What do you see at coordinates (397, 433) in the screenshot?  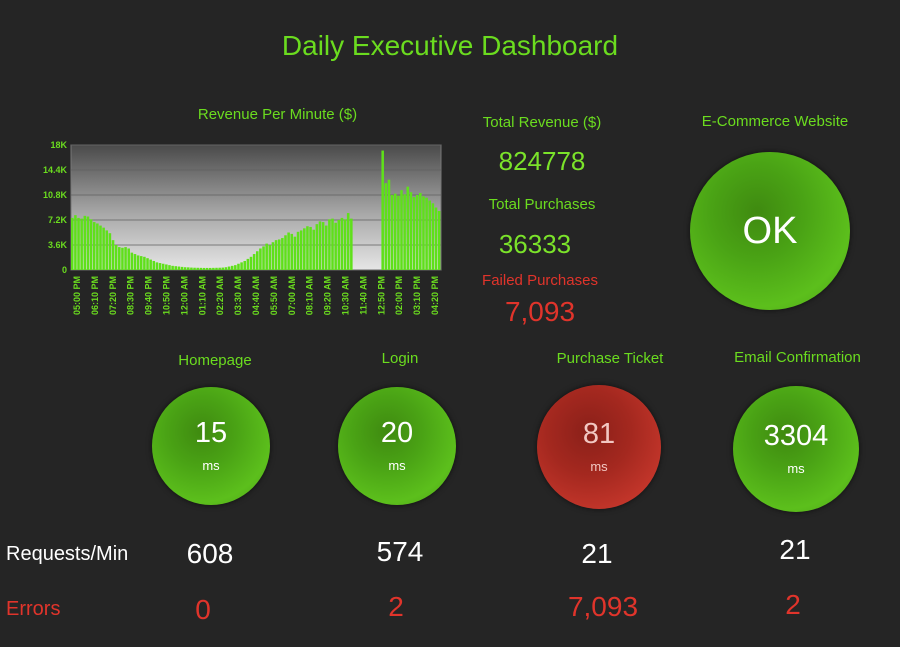 I see `login-latency-value: 20` at bounding box center [397, 433].